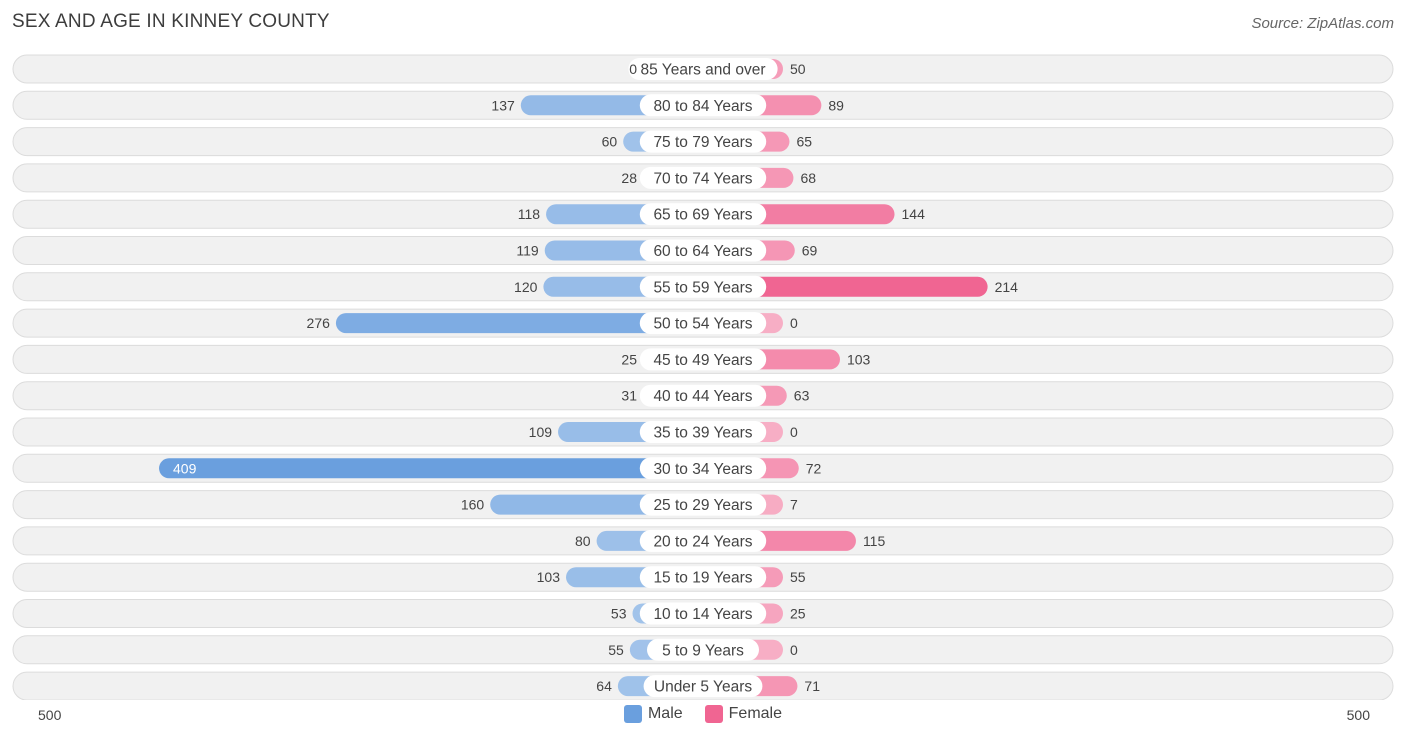 The image size is (1406, 740). I want to click on male-value-label: 120, so click(526, 287).